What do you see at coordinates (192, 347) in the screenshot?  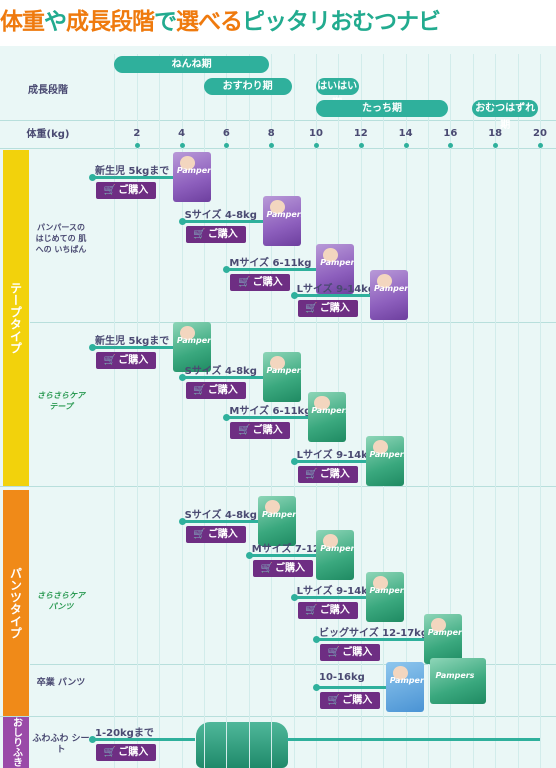 I see `product-image-tape2-0: Pampers` at bounding box center [192, 347].